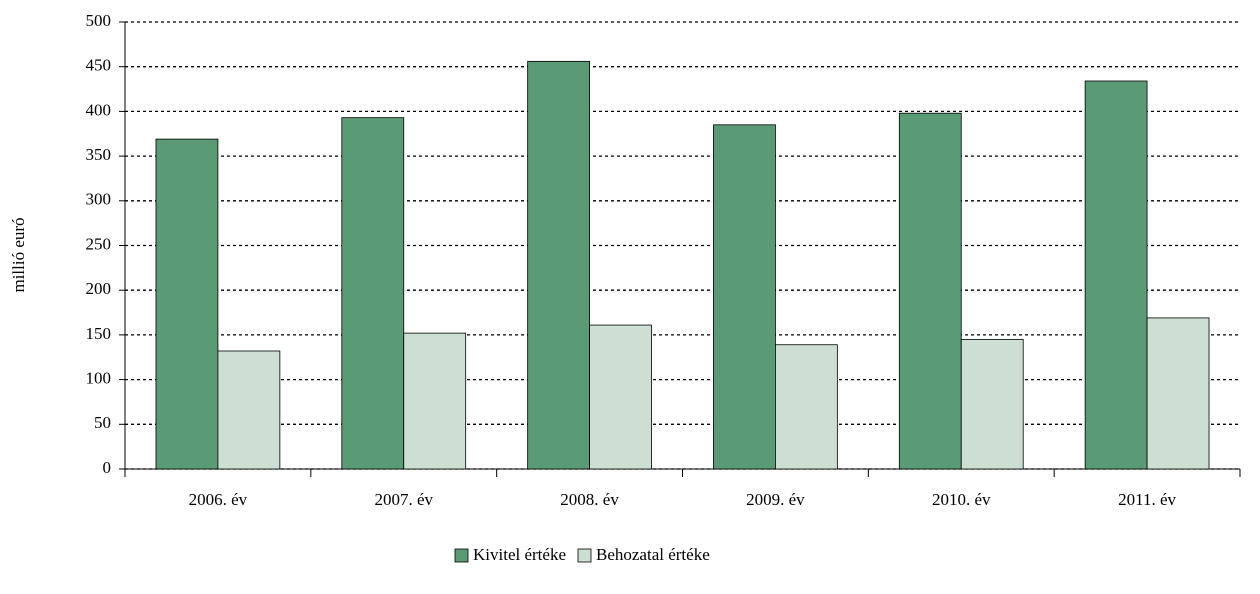  I want to click on y-tick-label: 500, so click(99, 20).